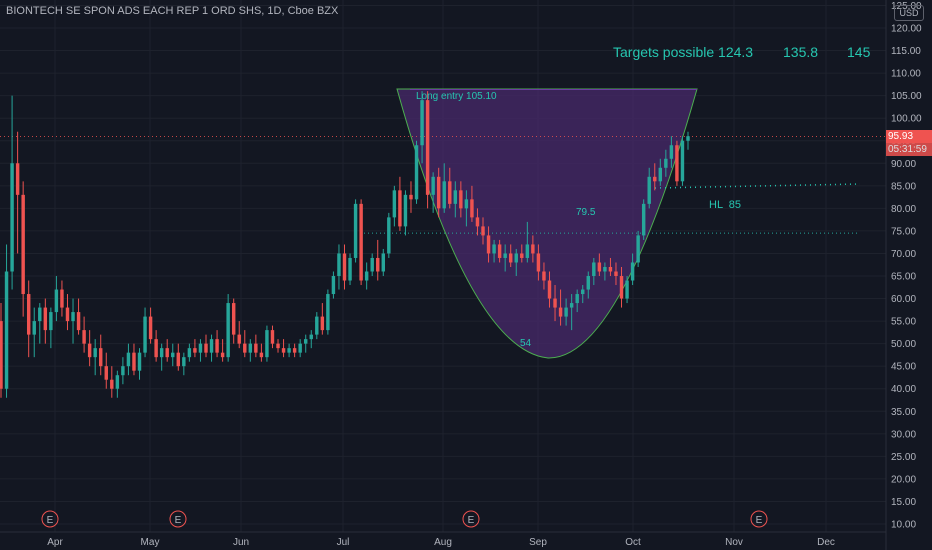  Describe the element at coordinates (903, 367) in the screenshot. I see `y-tick-label: 45.00` at that location.